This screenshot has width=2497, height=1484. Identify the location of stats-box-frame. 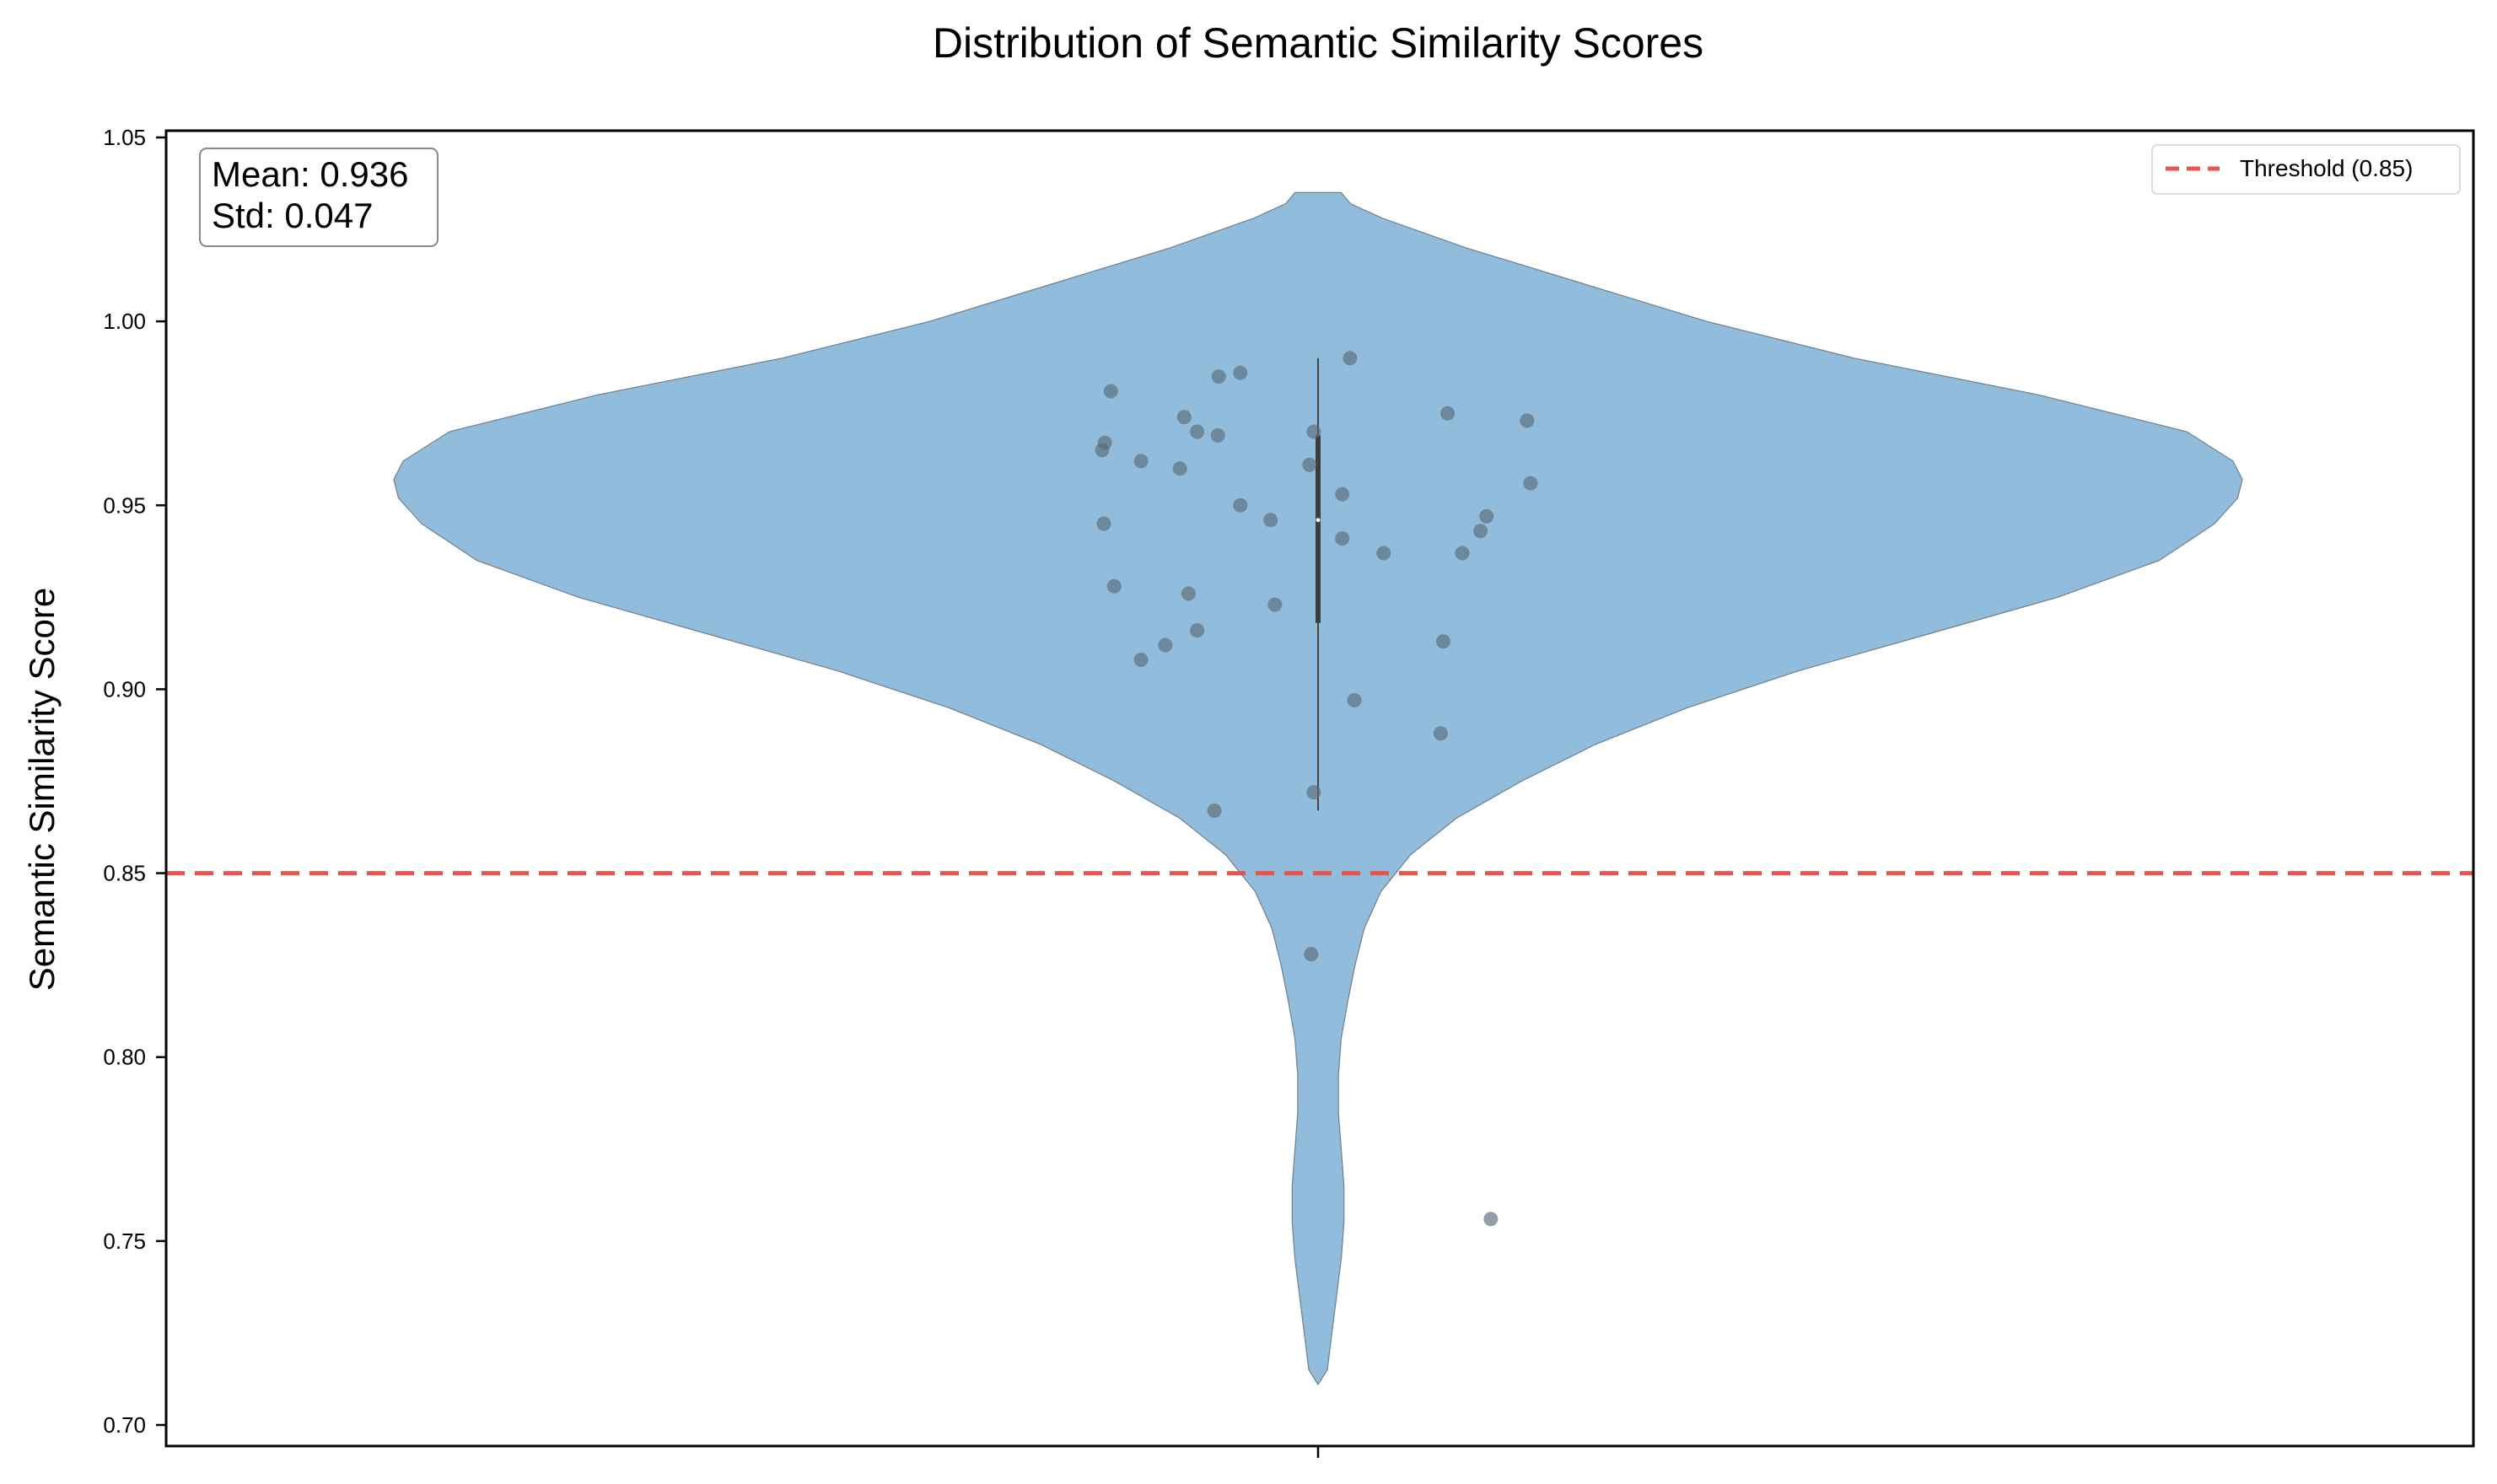
(319, 197).